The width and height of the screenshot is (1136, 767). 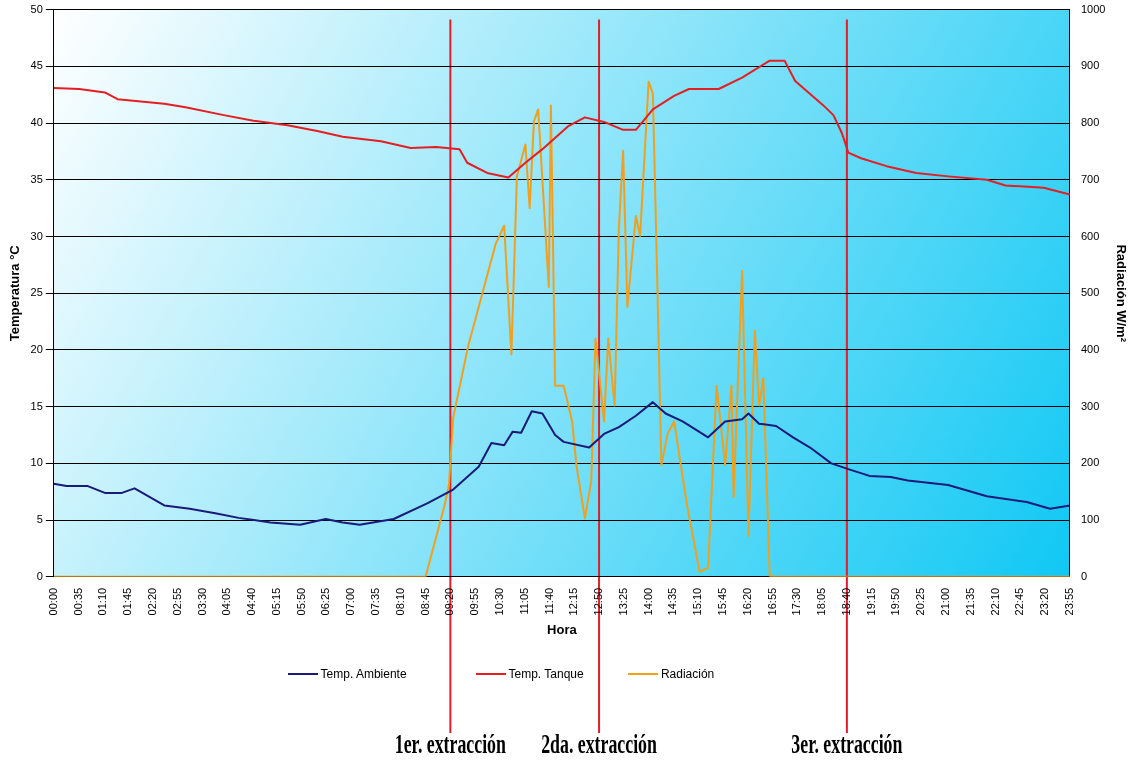 What do you see at coordinates (599, 744) in the screenshot?
I see `ref-line-label: 2da. extracción` at bounding box center [599, 744].